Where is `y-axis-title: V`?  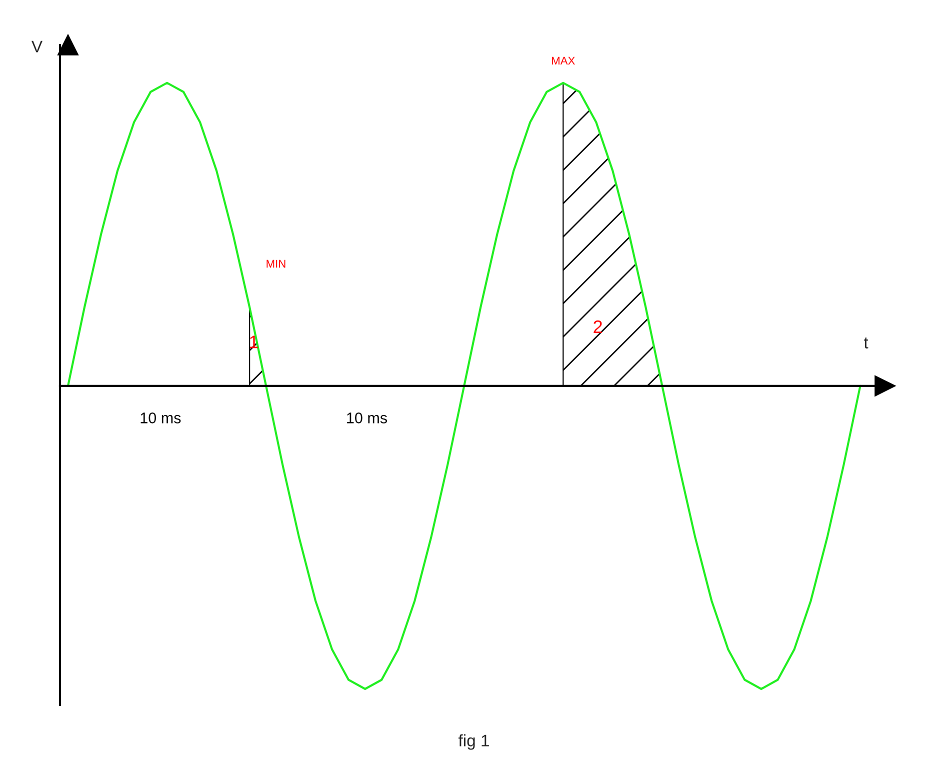 y-axis-title: V is located at coordinates (37, 46).